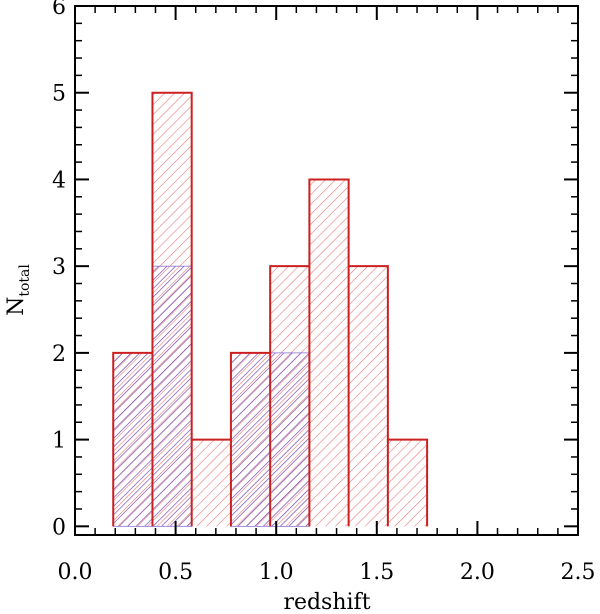 Image resolution: width=600 pixels, height=614 pixels. Describe the element at coordinates (59, 267) in the screenshot. I see `y-tick-label: 3` at that location.